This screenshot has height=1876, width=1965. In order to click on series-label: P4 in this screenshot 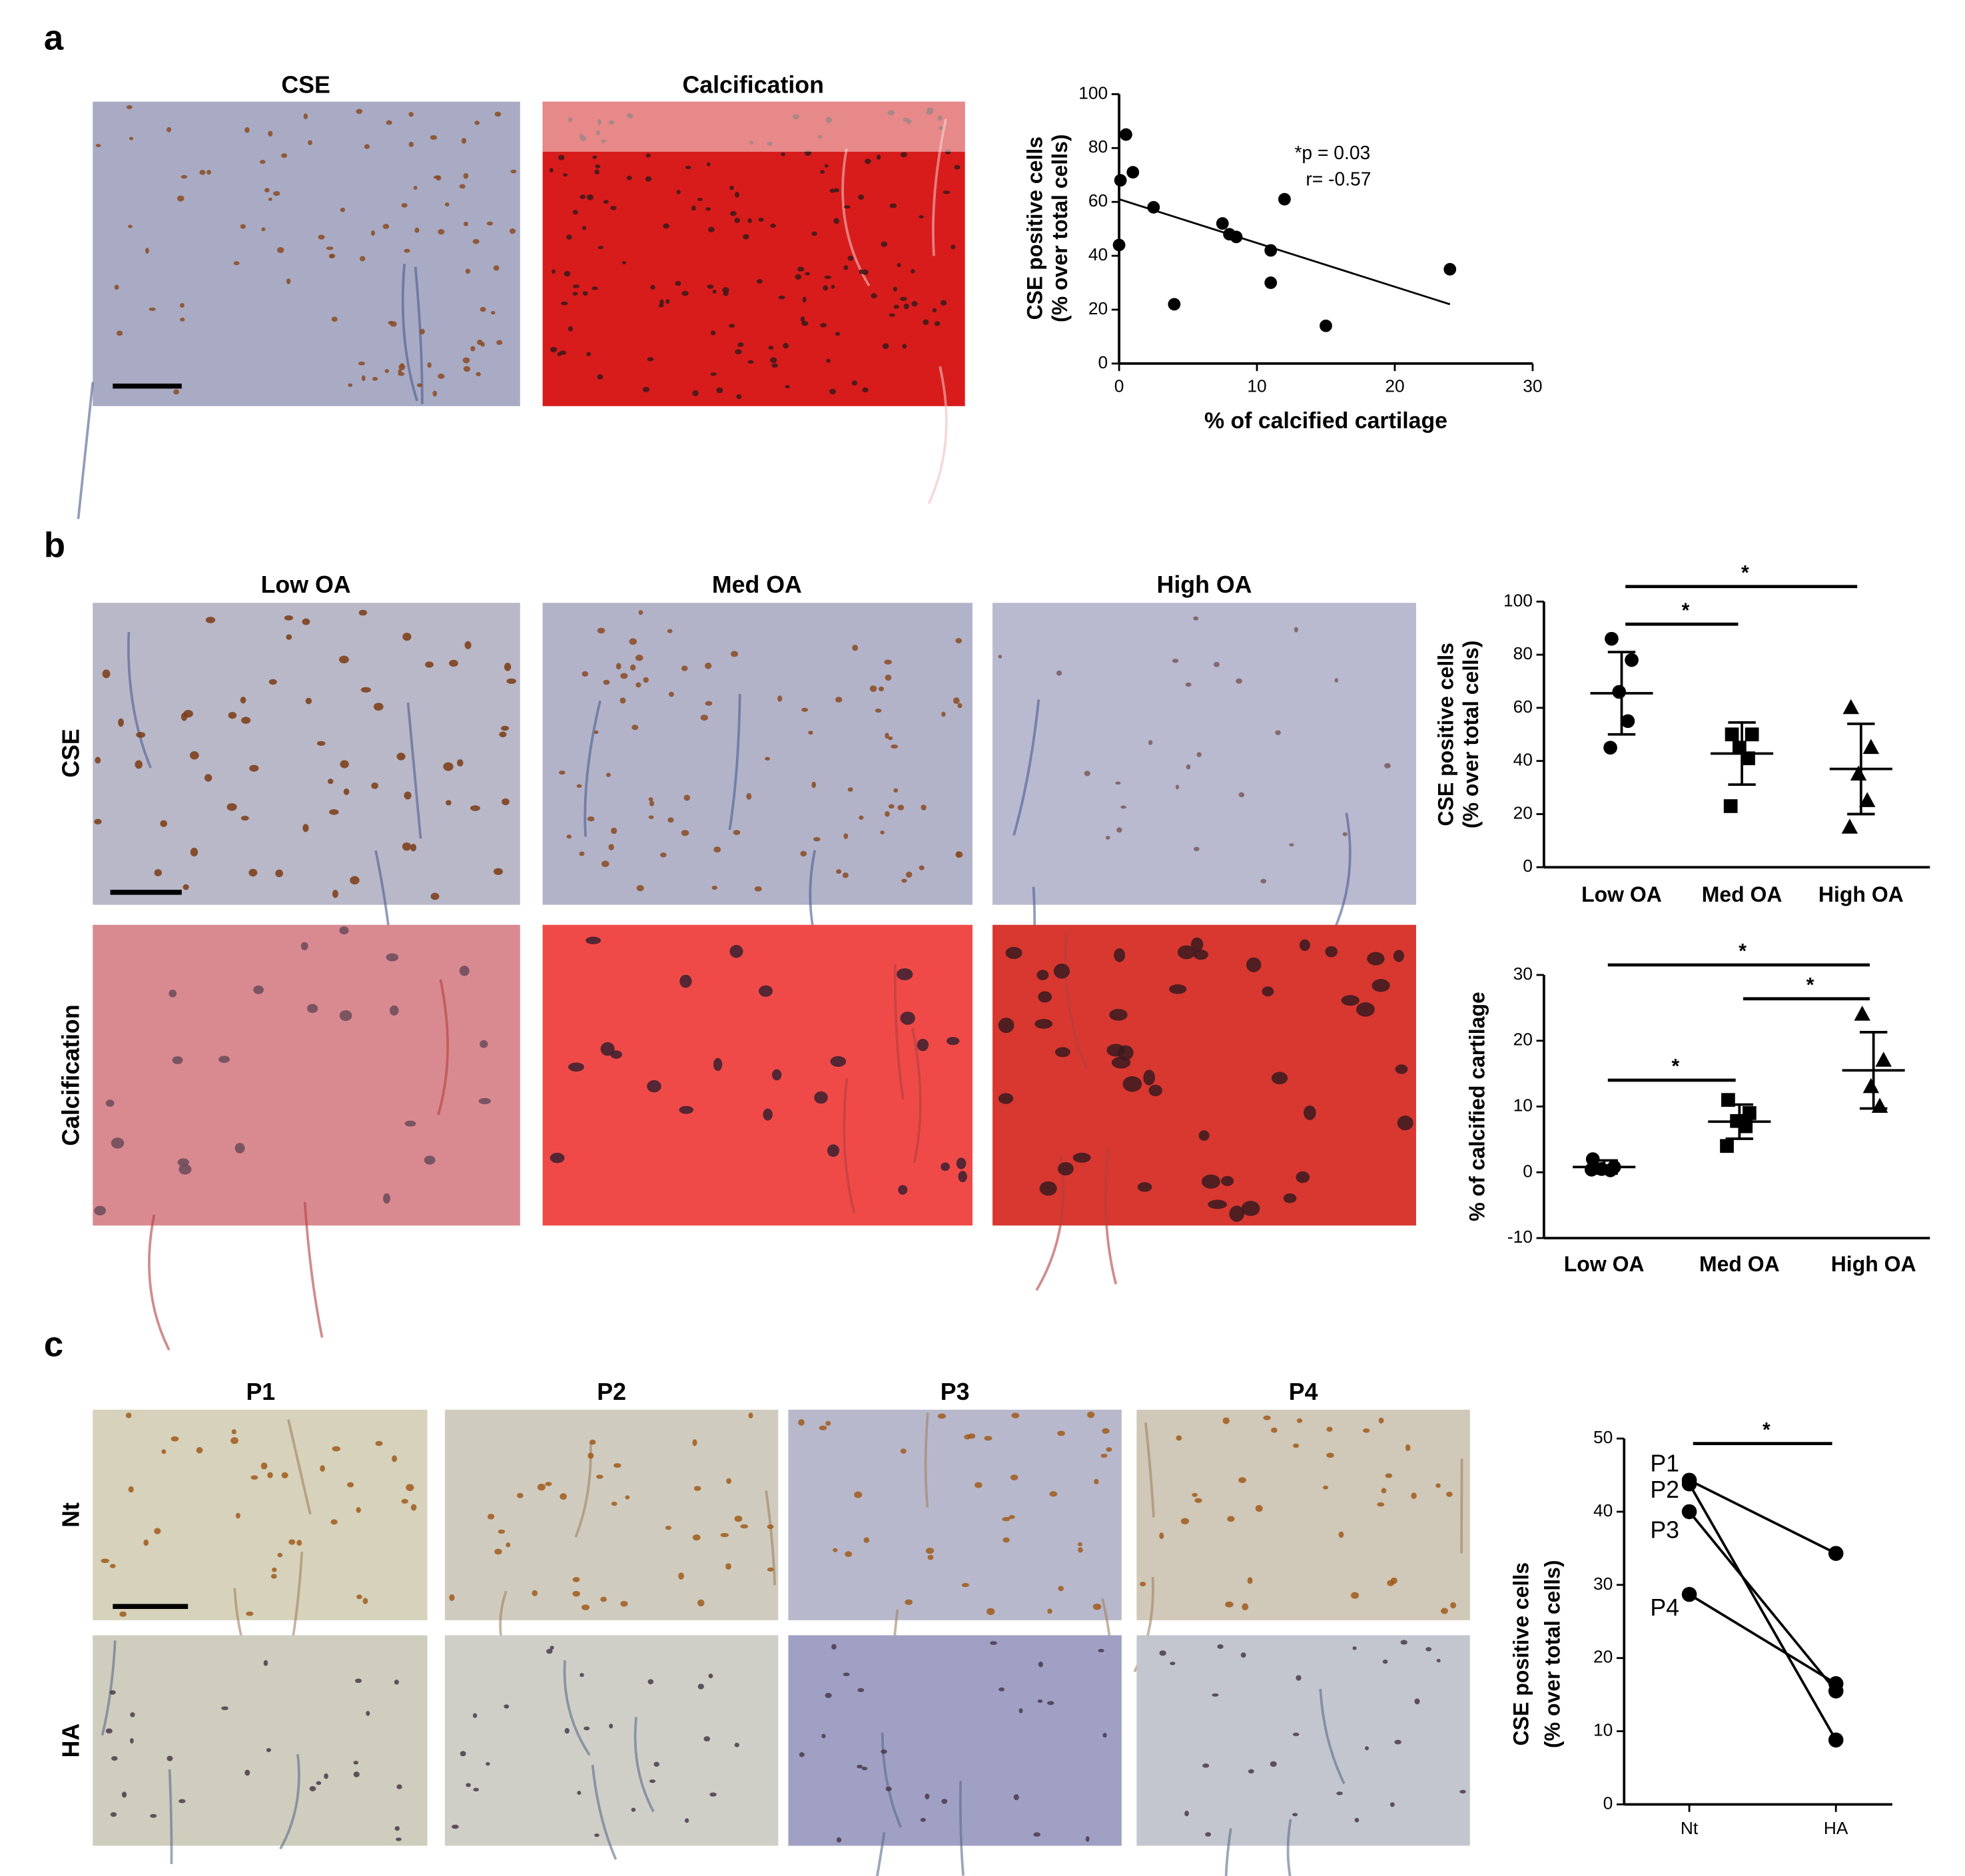, I will do `click(1664, 1607)`.